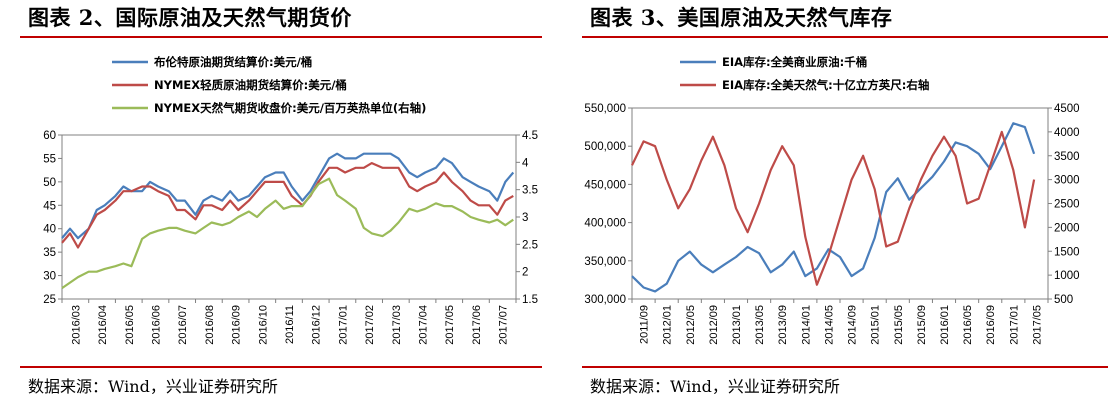 The image size is (1116, 410). What do you see at coordinates (605, 224) in the screenshot?
I see `y-tick-label: 400,000` at bounding box center [605, 224].